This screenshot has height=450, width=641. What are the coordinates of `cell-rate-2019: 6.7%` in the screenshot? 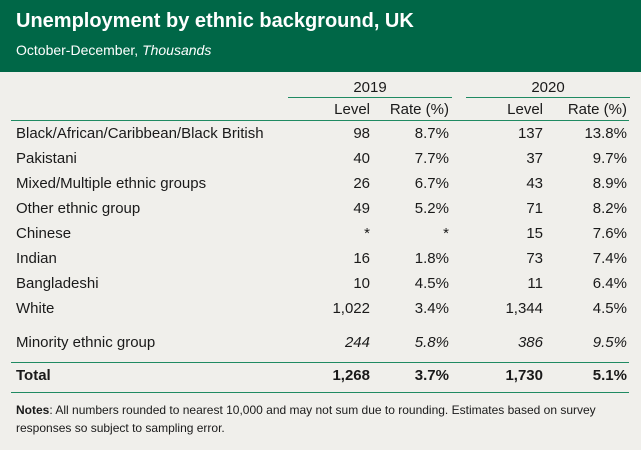 It's located at (431, 183).